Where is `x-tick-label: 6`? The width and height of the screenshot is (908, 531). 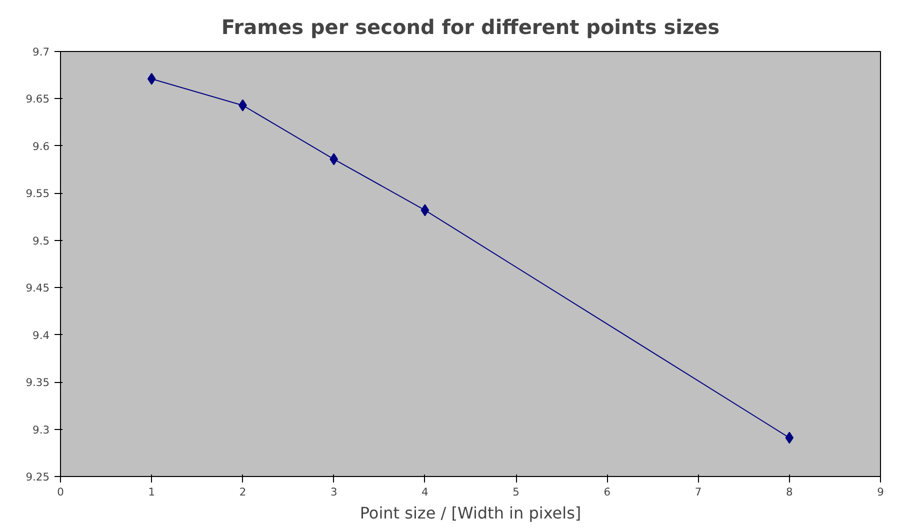 x-tick-label: 6 is located at coordinates (607, 492).